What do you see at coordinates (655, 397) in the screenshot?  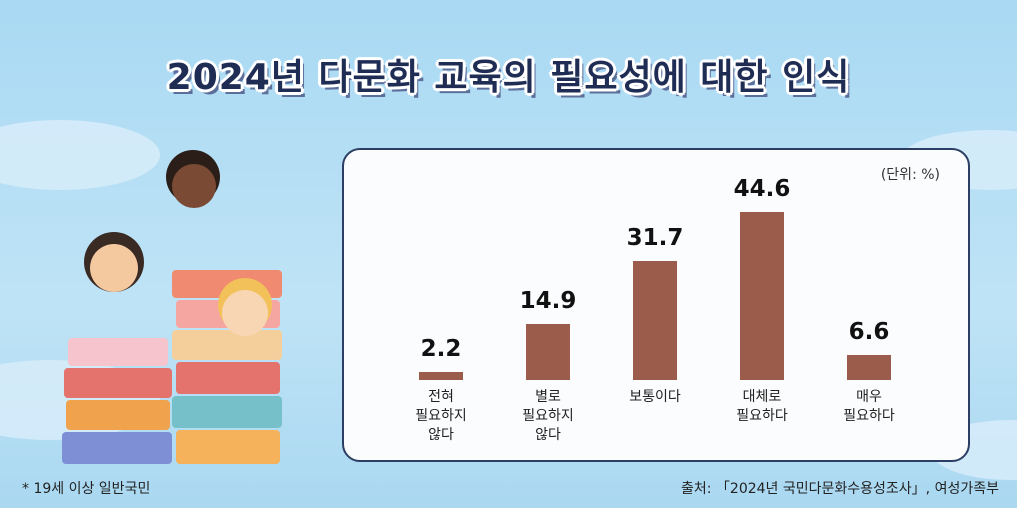 I see `x-tick-label: 보통이다` at bounding box center [655, 397].